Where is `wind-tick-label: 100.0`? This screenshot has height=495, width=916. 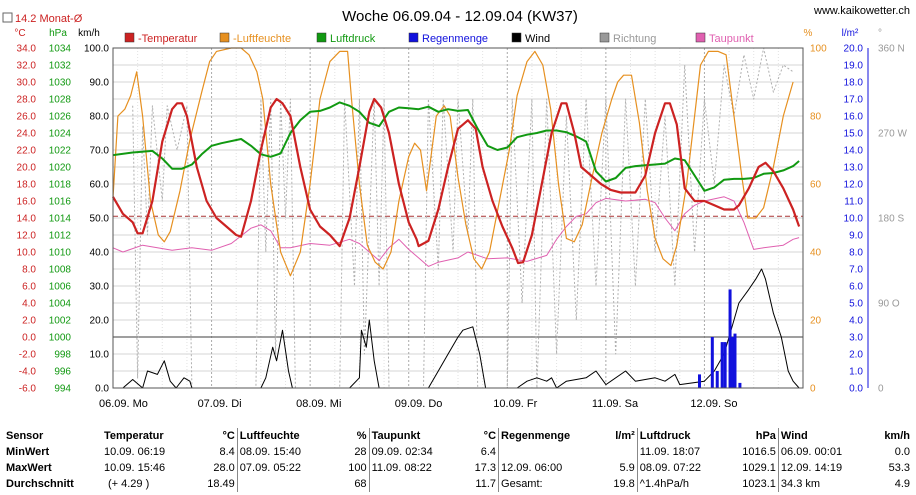
wind-tick-label: 100.0 is located at coordinates (96, 49).